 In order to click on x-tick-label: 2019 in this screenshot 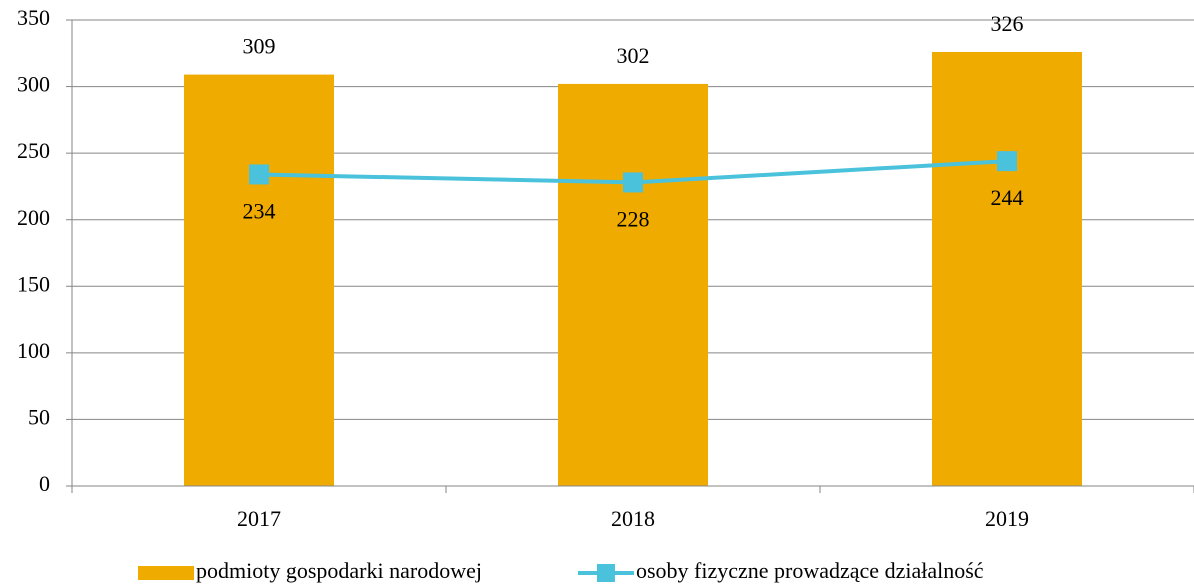, I will do `click(1007, 518)`.